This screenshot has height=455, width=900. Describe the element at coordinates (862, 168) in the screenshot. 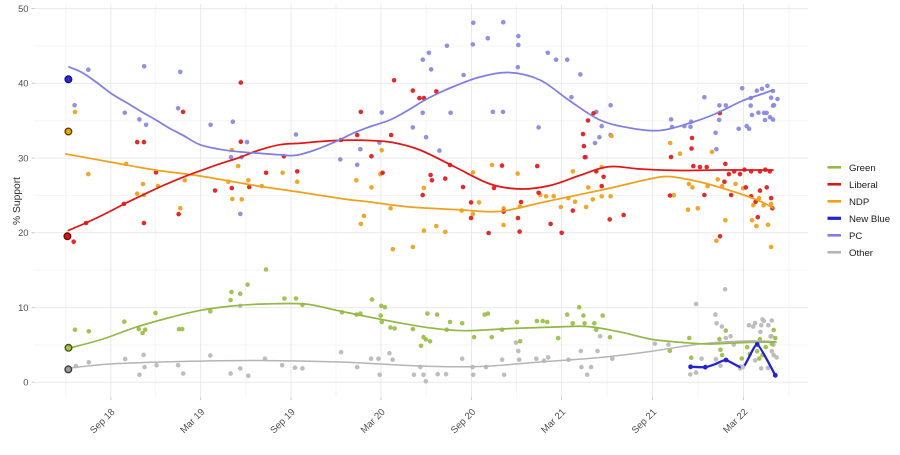

I see `svg-text: Green` at that location.